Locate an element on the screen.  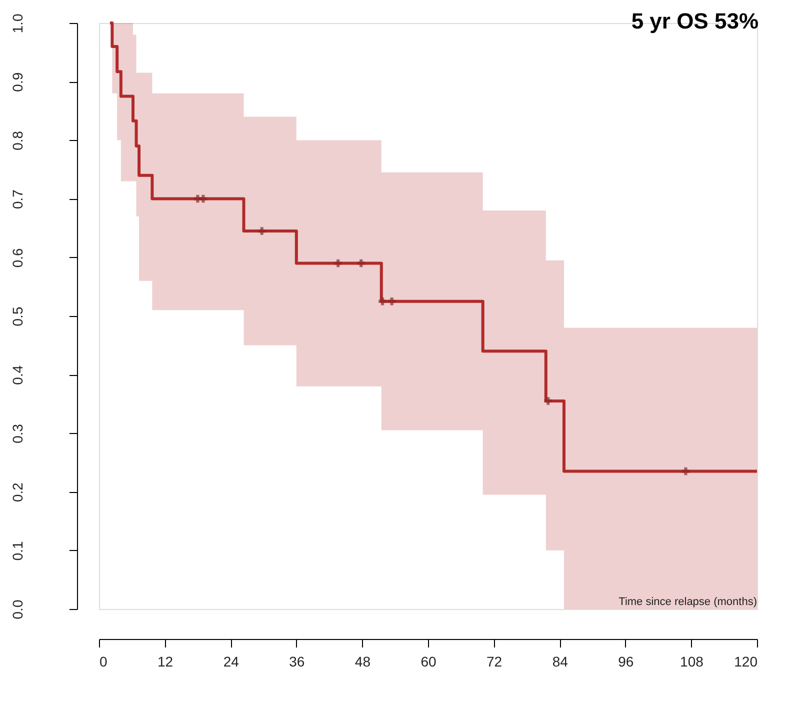
chart-title: 5 yr OS 53% is located at coordinates (694, 21).